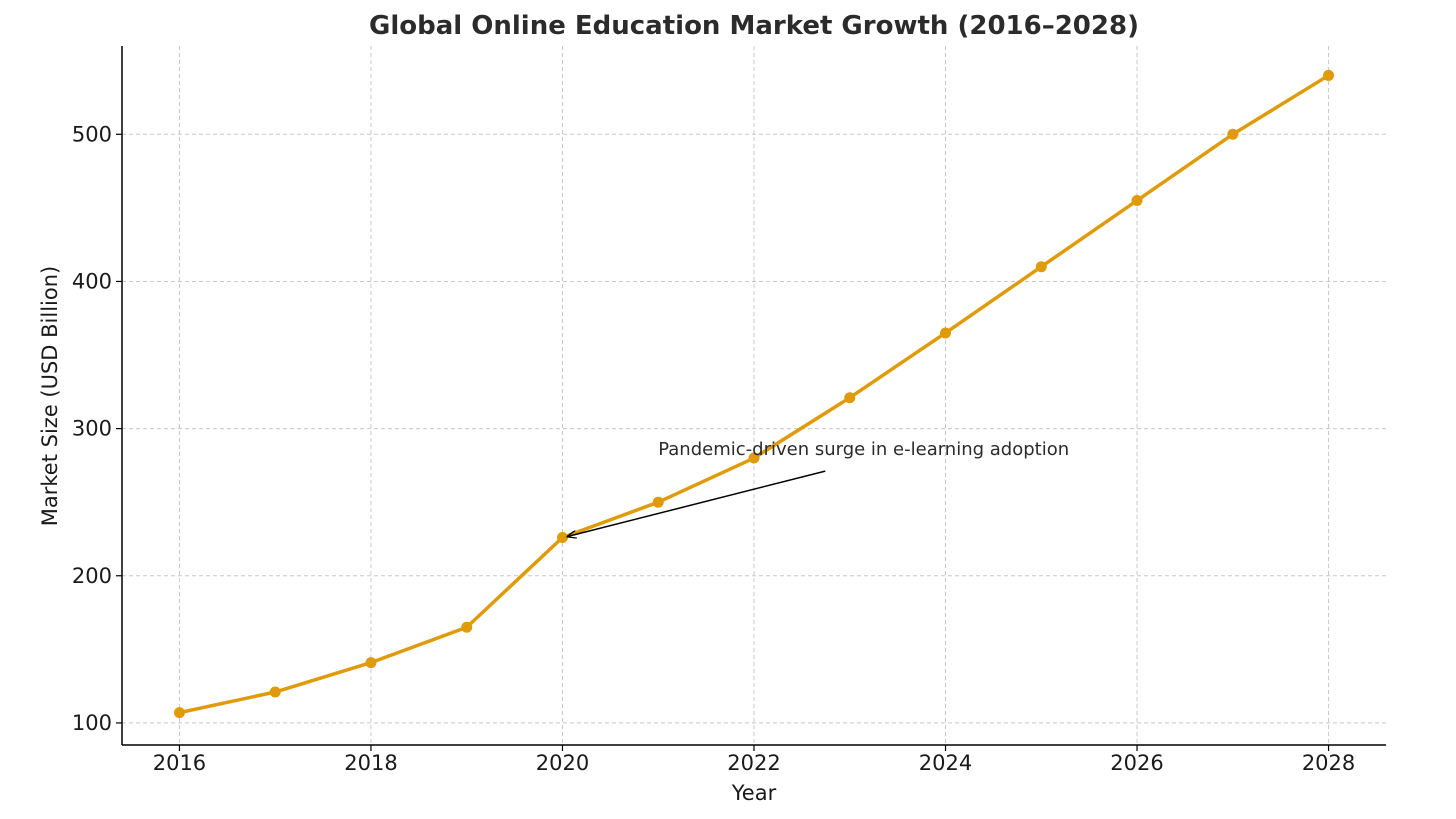  I want to click on x-tick-label: 2024, so click(945, 763).